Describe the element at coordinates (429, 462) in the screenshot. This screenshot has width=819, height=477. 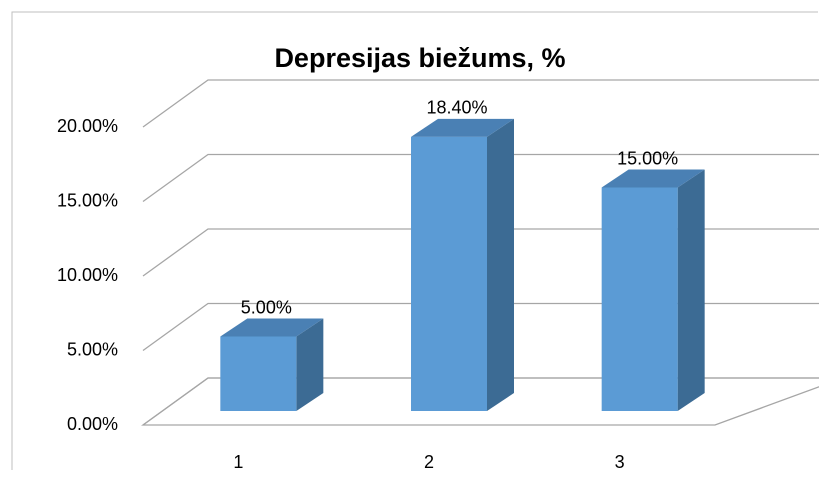
I see `x-tick-label: 2` at that location.